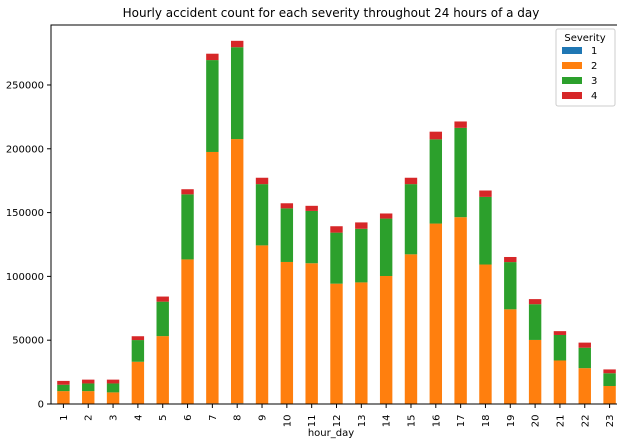 The width and height of the screenshot is (617, 445). I want to click on y-tick-label: 150000, so click(25, 213).